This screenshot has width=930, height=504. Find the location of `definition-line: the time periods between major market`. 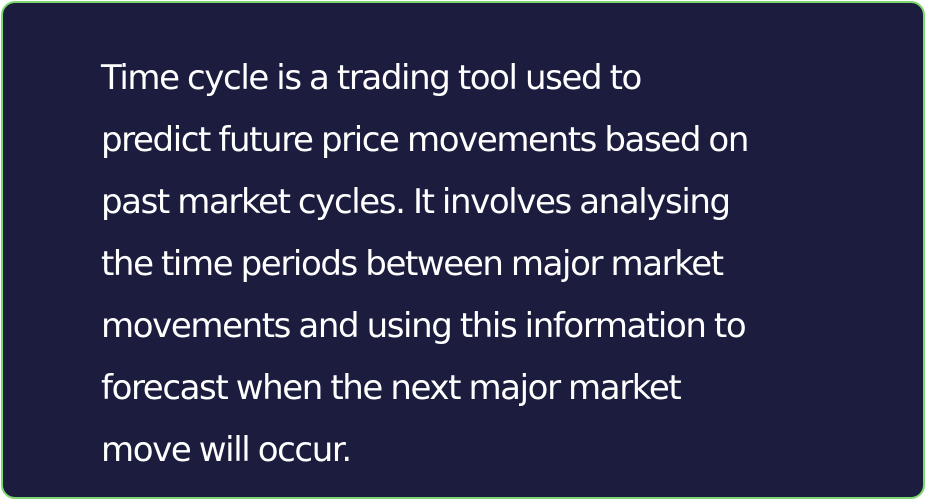

definition-line: the time periods between major market is located at coordinates (412, 264).